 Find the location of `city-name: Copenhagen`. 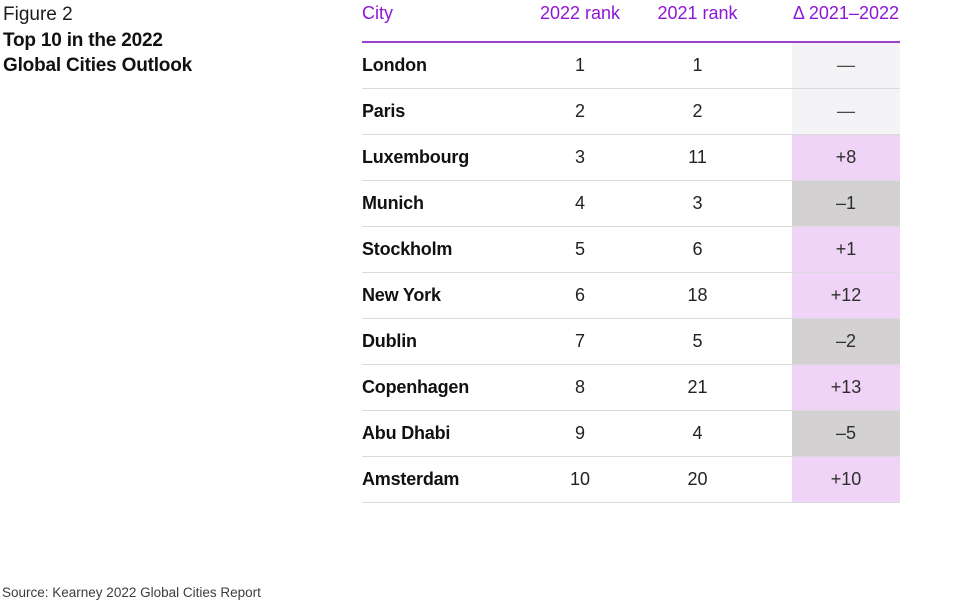

city-name: Copenhagen is located at coordinates (416, 387).